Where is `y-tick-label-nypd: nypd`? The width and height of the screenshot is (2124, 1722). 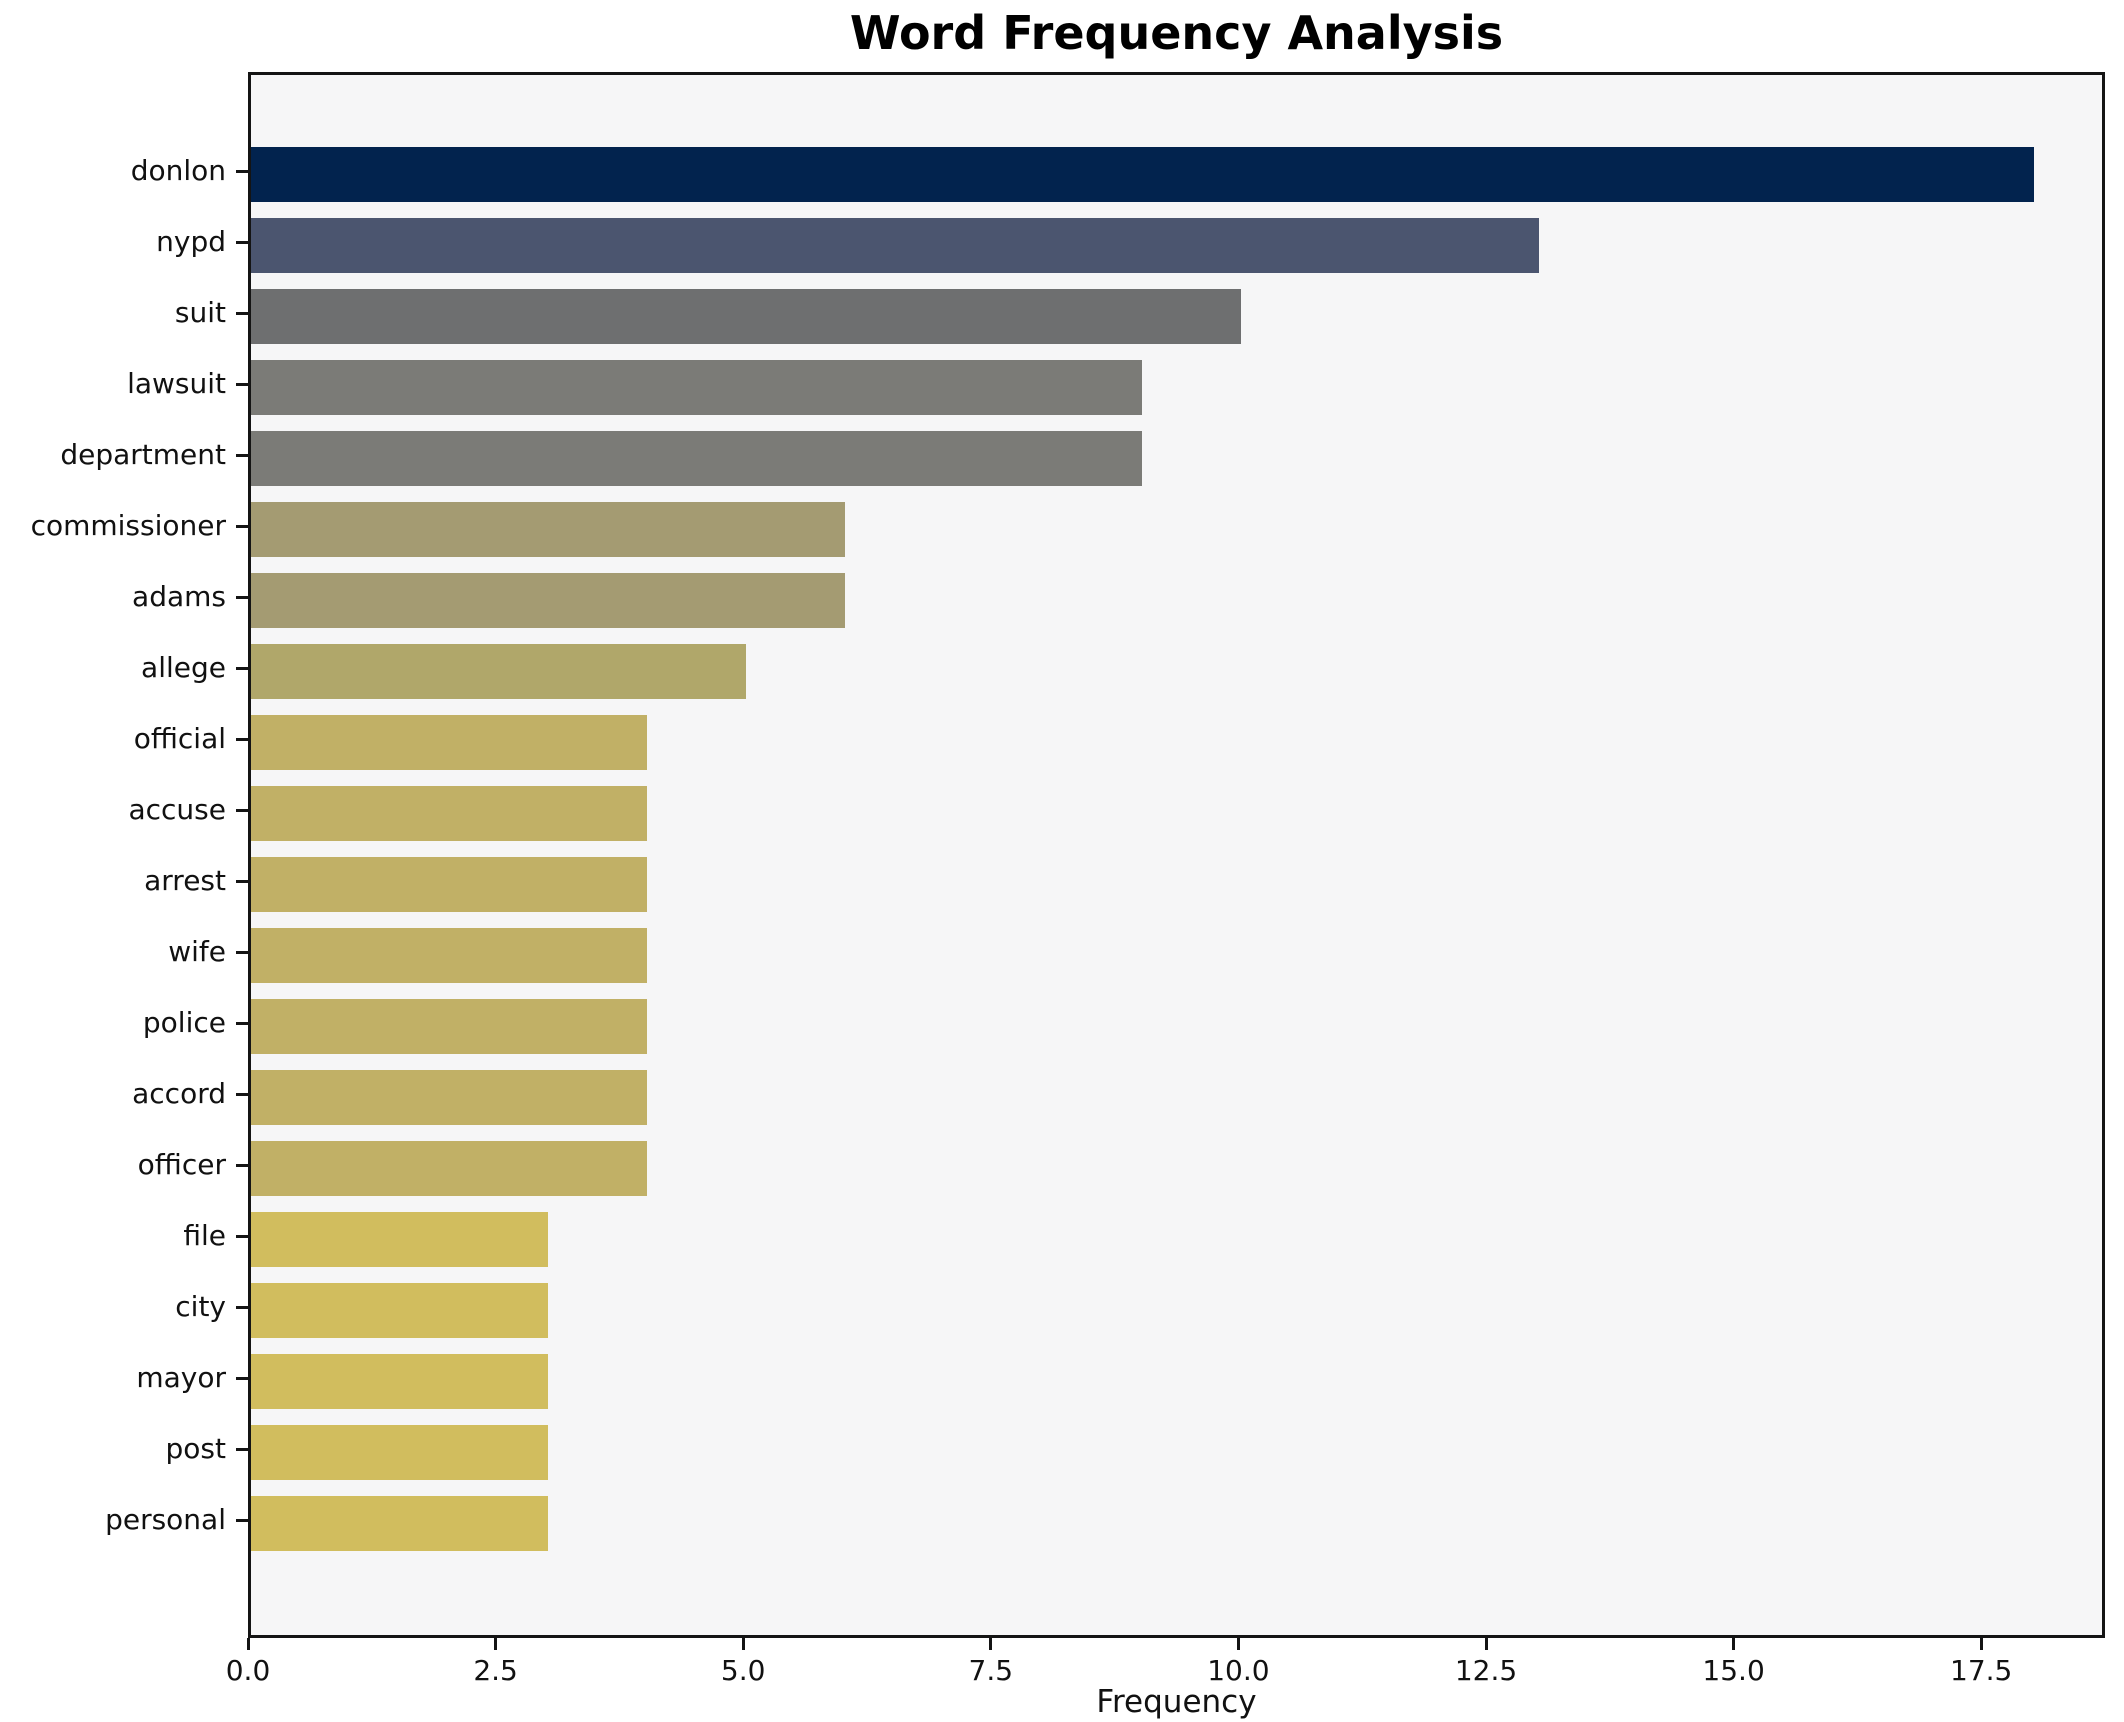 y-tick-label-nypd: nypd is located at coordinates (191, 241).